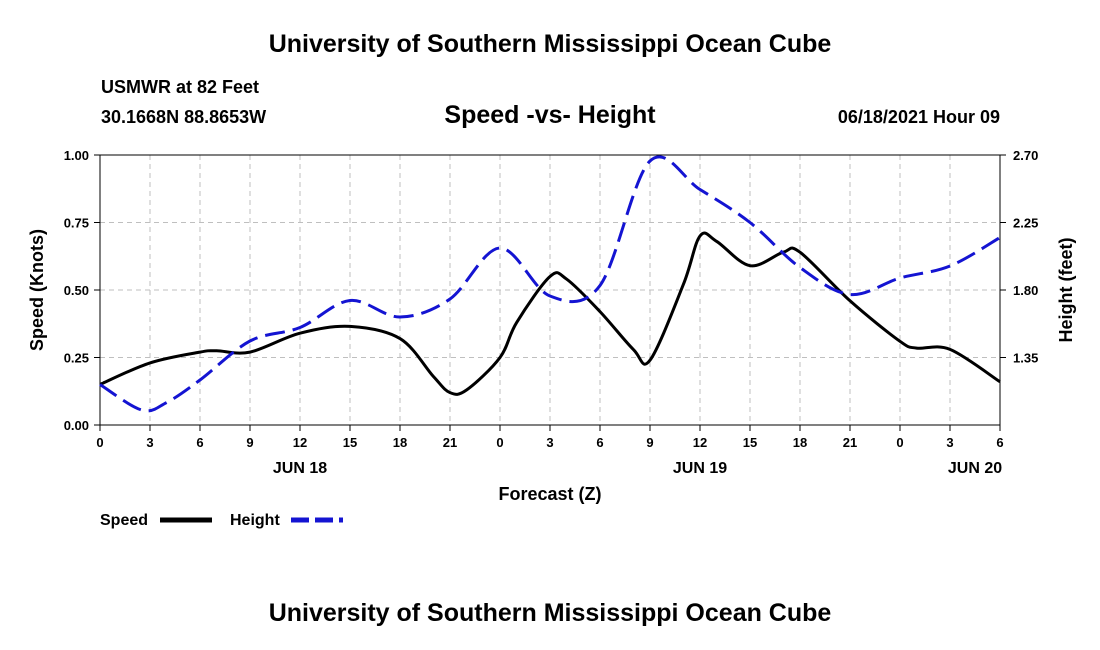 The image size is (1100, 650). Describe the element at coordinates (549, 494) in the screenshot. I see `x-axis-label: Forecast (Z)` at that location.